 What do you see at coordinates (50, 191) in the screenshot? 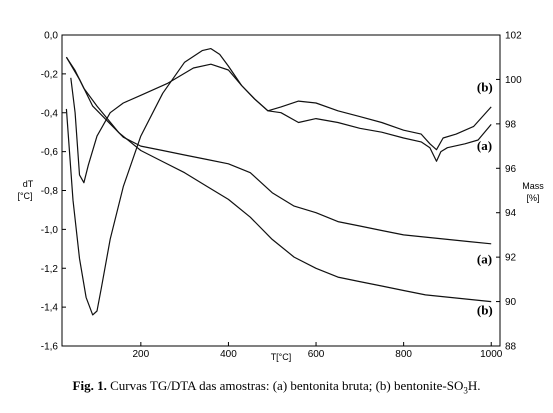
I see `y-left-tick-label: -0,8` at bounding box center [50, 191].